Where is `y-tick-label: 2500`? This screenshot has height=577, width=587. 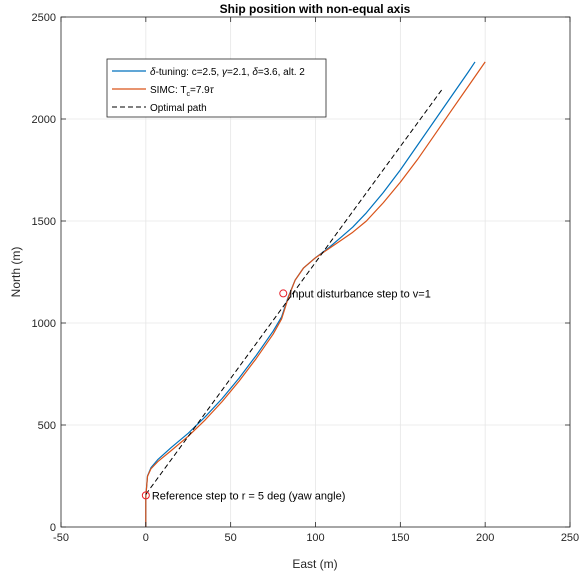
y-tick-label: 2500 is located at coordinates (44, 18).